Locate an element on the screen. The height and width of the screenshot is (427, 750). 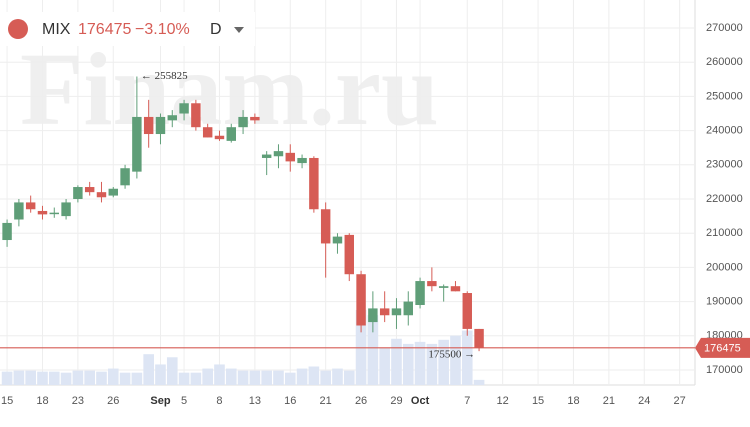
x-tick-label: 5 is located at coordinates (184, 401).